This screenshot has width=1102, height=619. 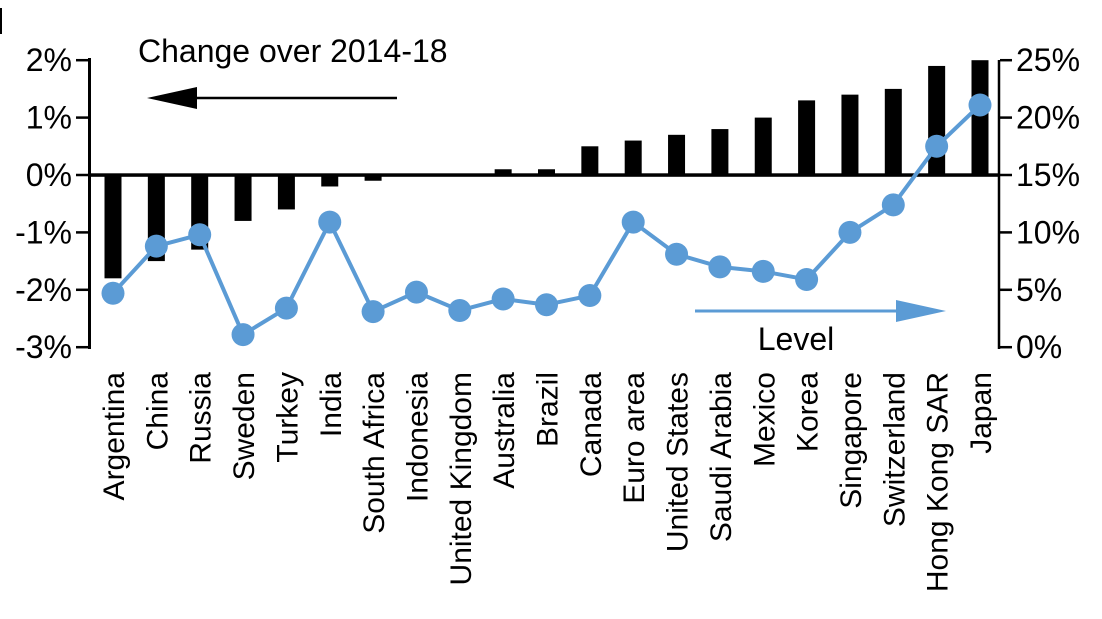 I want to click on level-marker-china, so click(x=156, y=246).